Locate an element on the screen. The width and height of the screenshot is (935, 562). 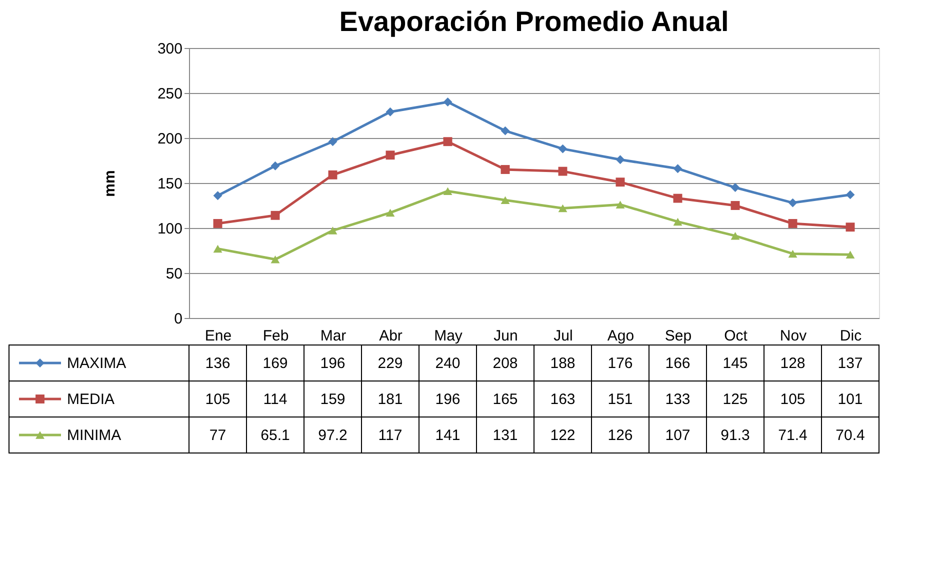
data-label: 136 is located at coordinates (217, 363).